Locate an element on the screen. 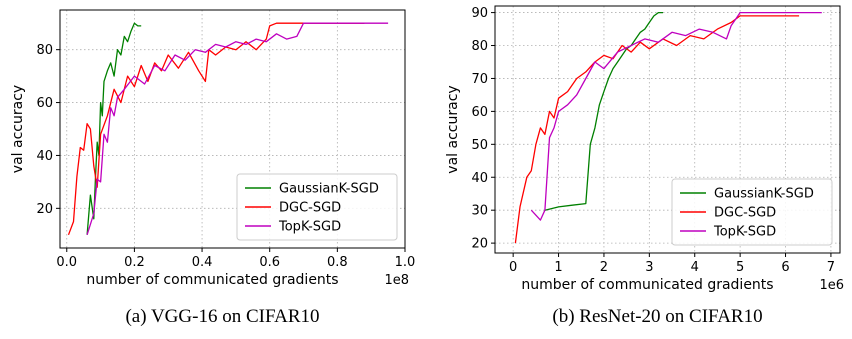 The width and height of the screenshot is (852, 339). y-tick-label: 50 is located at coordinates (479, 145).